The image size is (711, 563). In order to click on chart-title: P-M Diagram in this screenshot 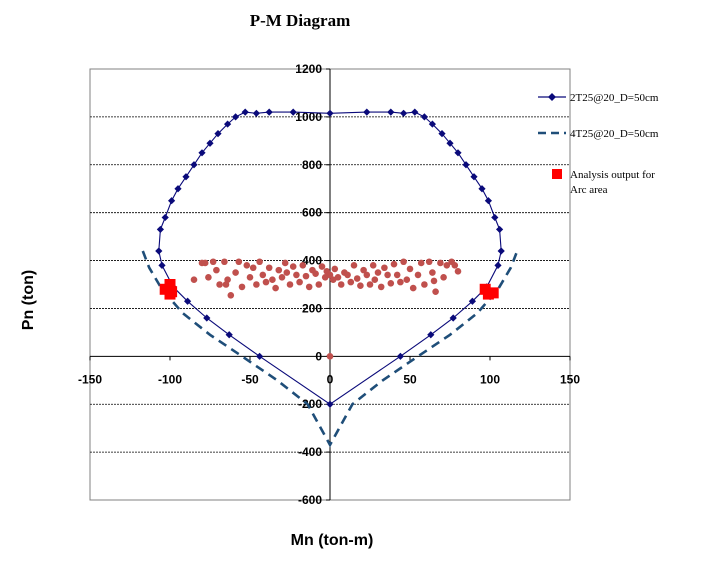, I will do `click(300, 20)`.